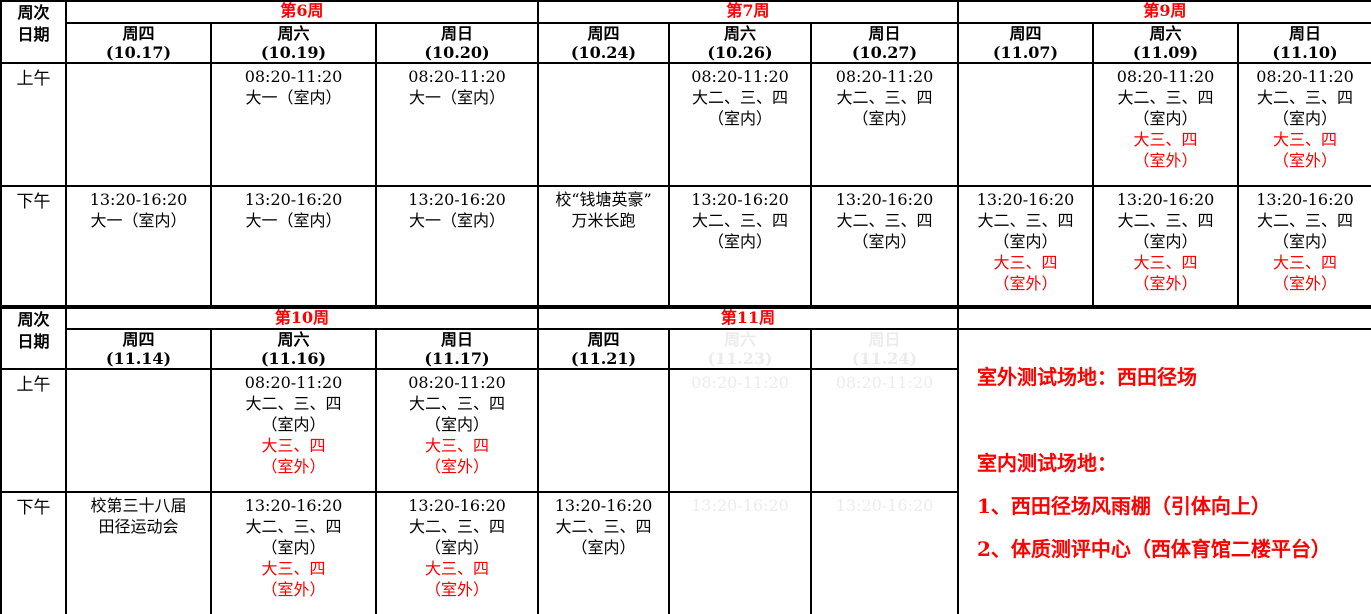 The image size is (1371, 614). What do you see at coordinates (603, 430) in the screenshot?
I see `cell-w11-thu-am` at bounding box center [603, 430].